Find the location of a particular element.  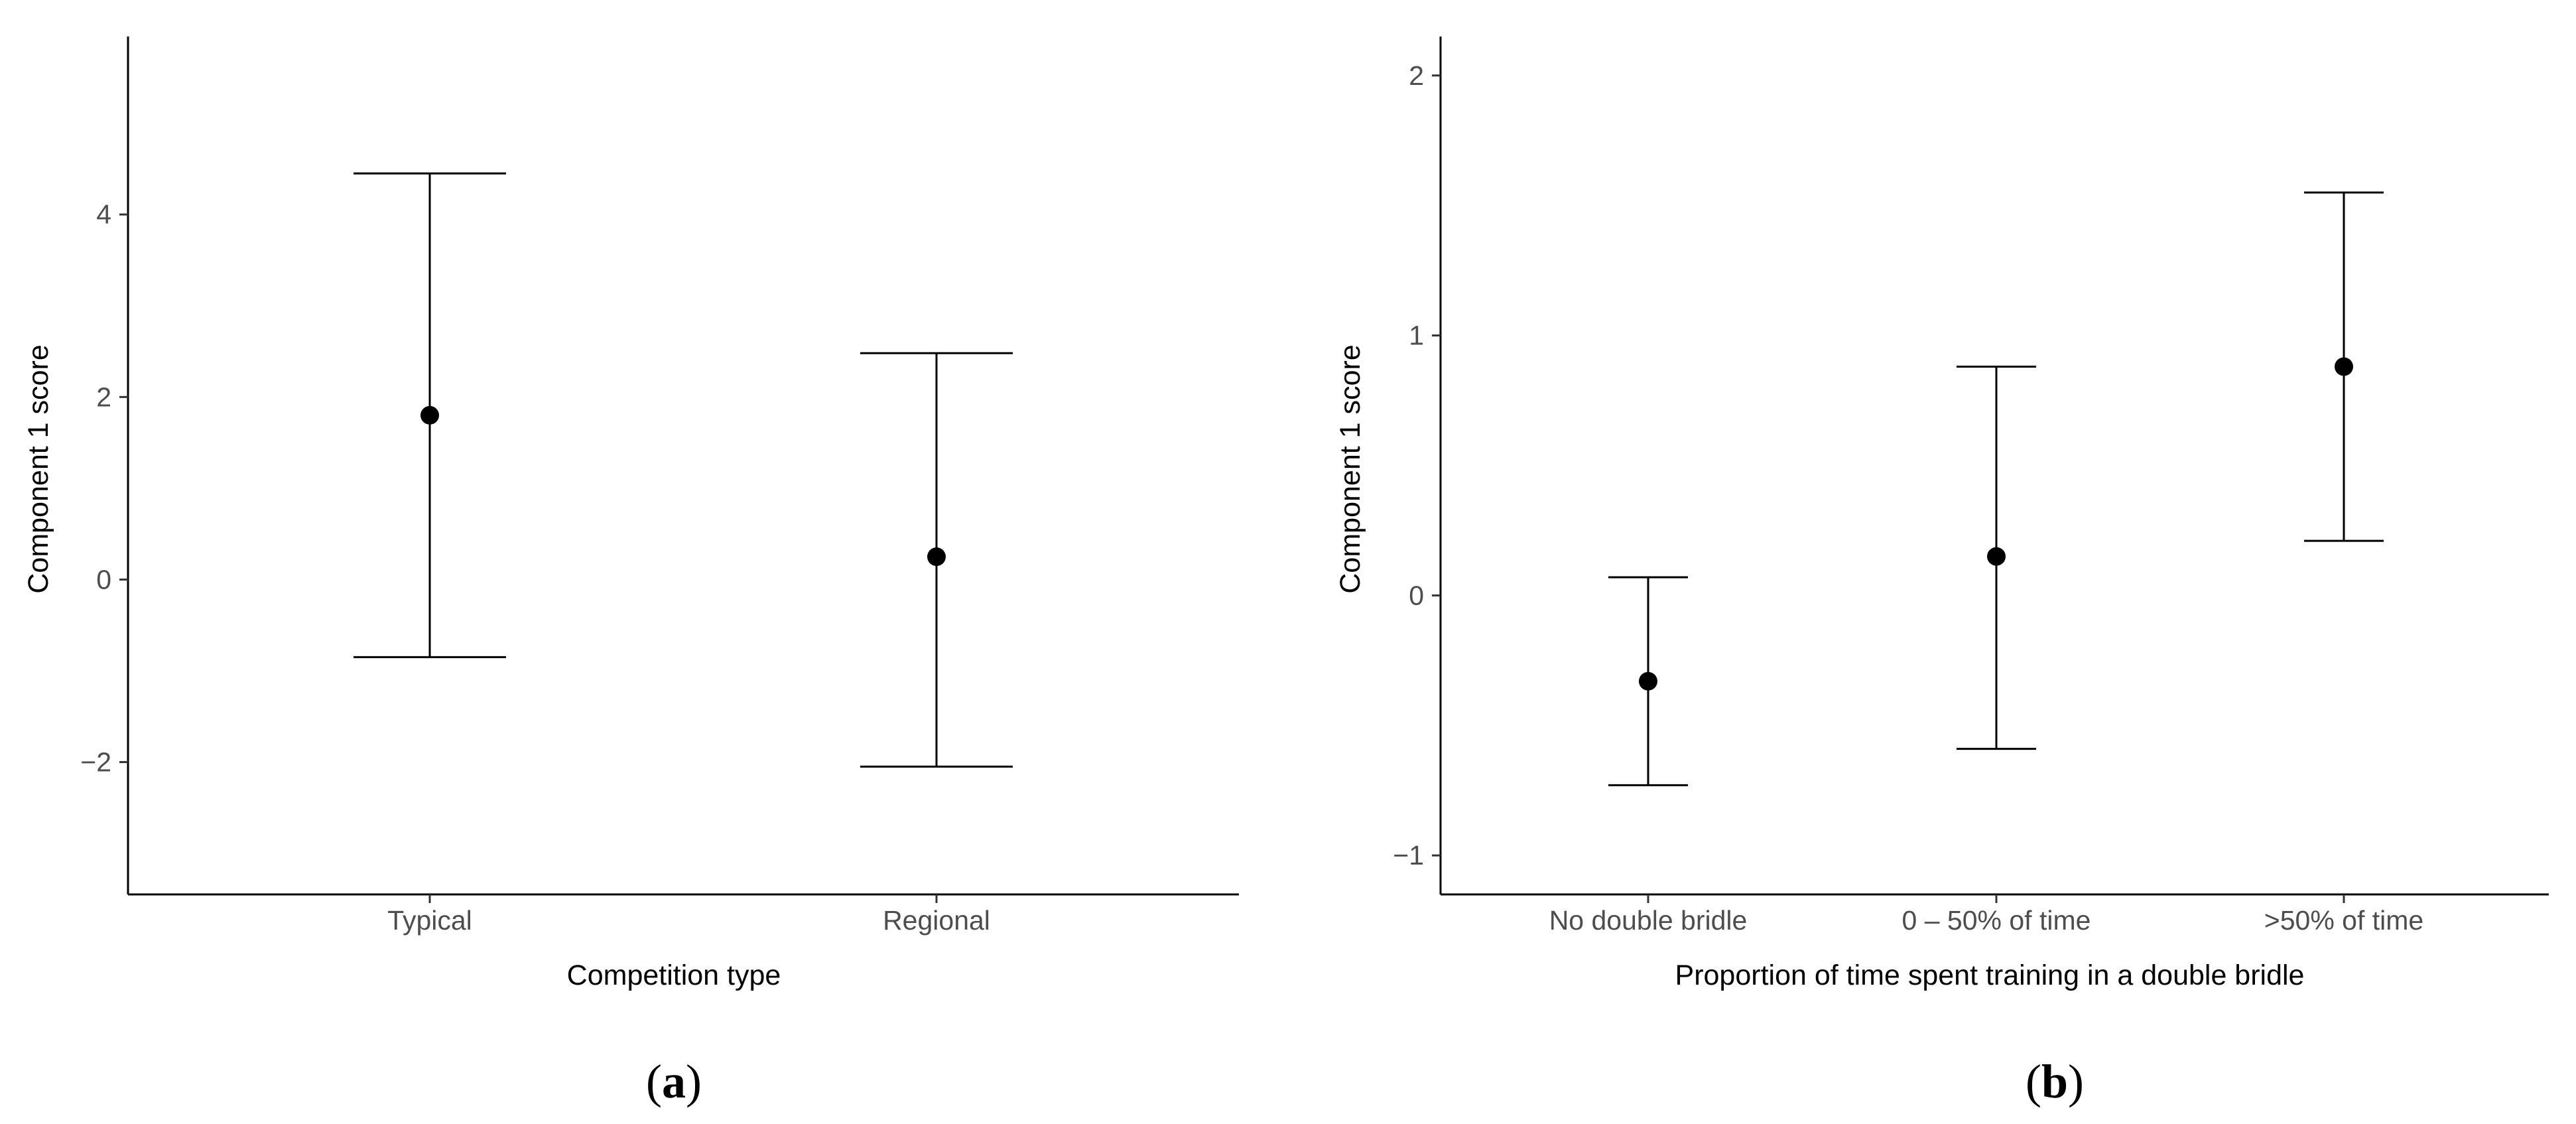

panel-b-x-tick-label: >50% of time is located at coordinates (2344, 920).